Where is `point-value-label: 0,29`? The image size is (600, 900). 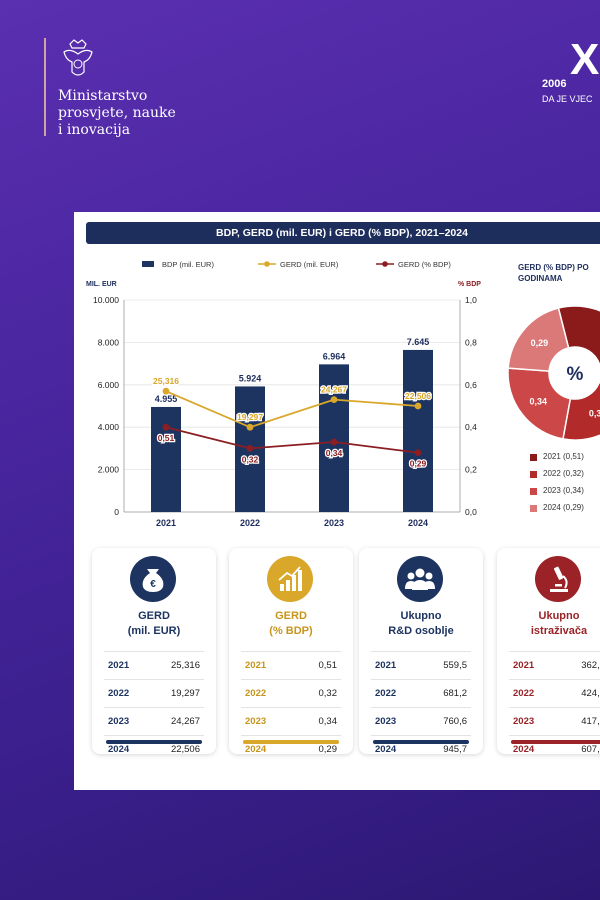 point-value-label: 0,29 is located at coordinates (418, 464).